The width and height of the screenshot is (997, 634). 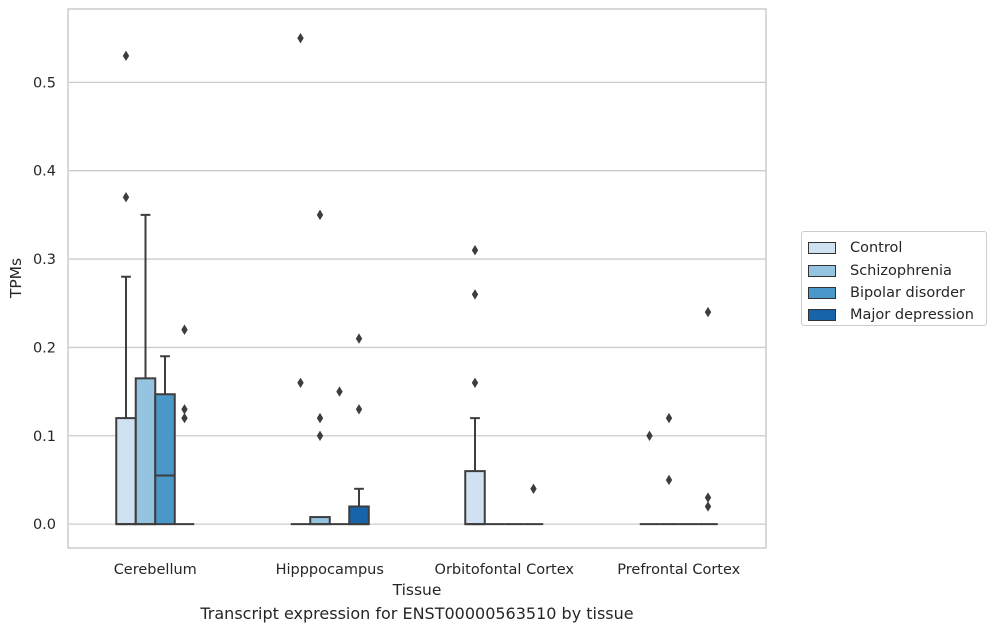 I want to click on x-tick-label: Orbitofontal Cortex, so click(x=505, y=570).